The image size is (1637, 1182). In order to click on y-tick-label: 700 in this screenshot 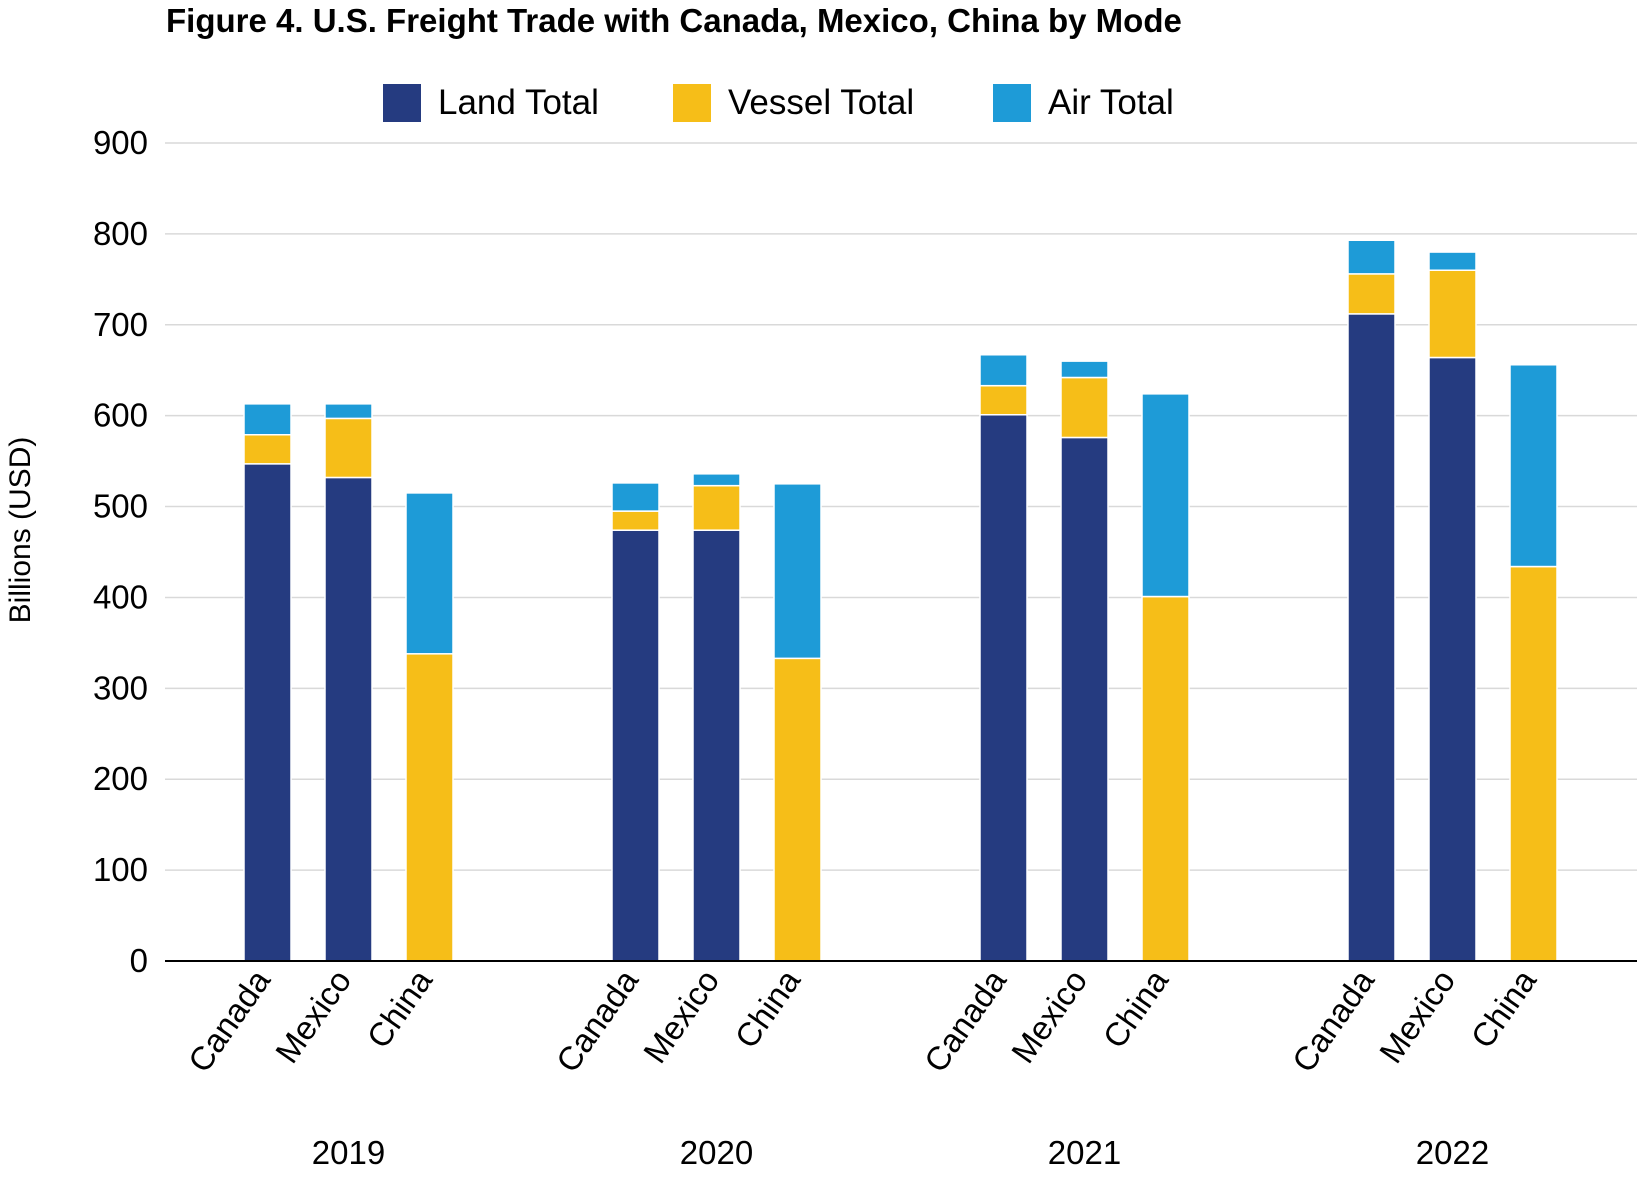, I will do `click(120, 324)`.